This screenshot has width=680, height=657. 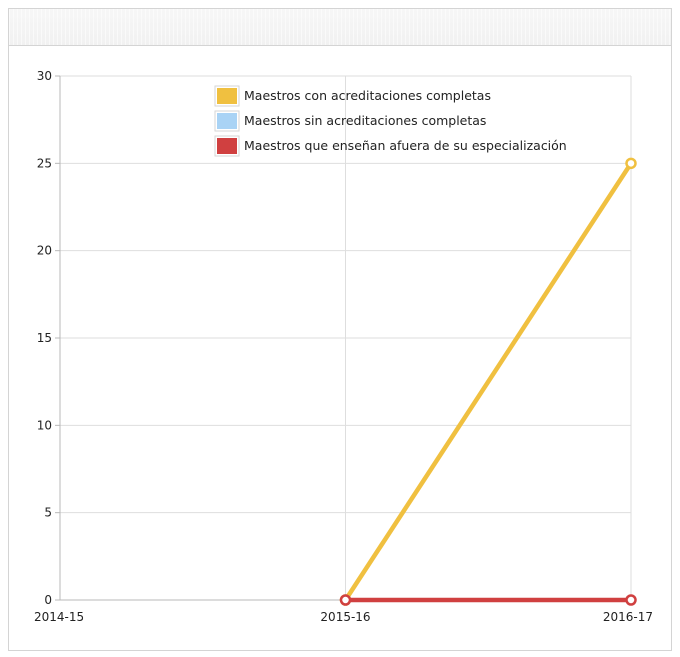 What do you see at coordinates (365, 120) in the screenshot?
I see `legend-label: Maestros sin acreditaciones completas` at bounding box center [365, 120].